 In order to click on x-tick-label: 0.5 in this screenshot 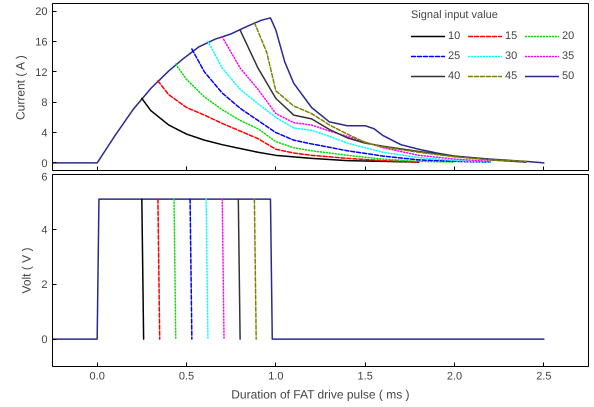, I will do `click(186, 376)`.